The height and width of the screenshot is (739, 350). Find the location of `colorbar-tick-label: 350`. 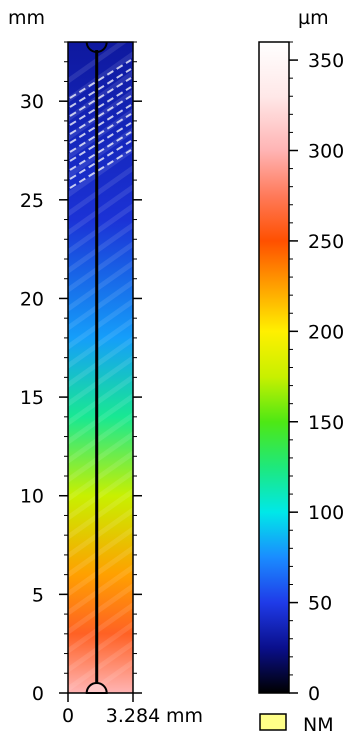

colorbar-tick-label: 350 is located at coordinates (326, 61).